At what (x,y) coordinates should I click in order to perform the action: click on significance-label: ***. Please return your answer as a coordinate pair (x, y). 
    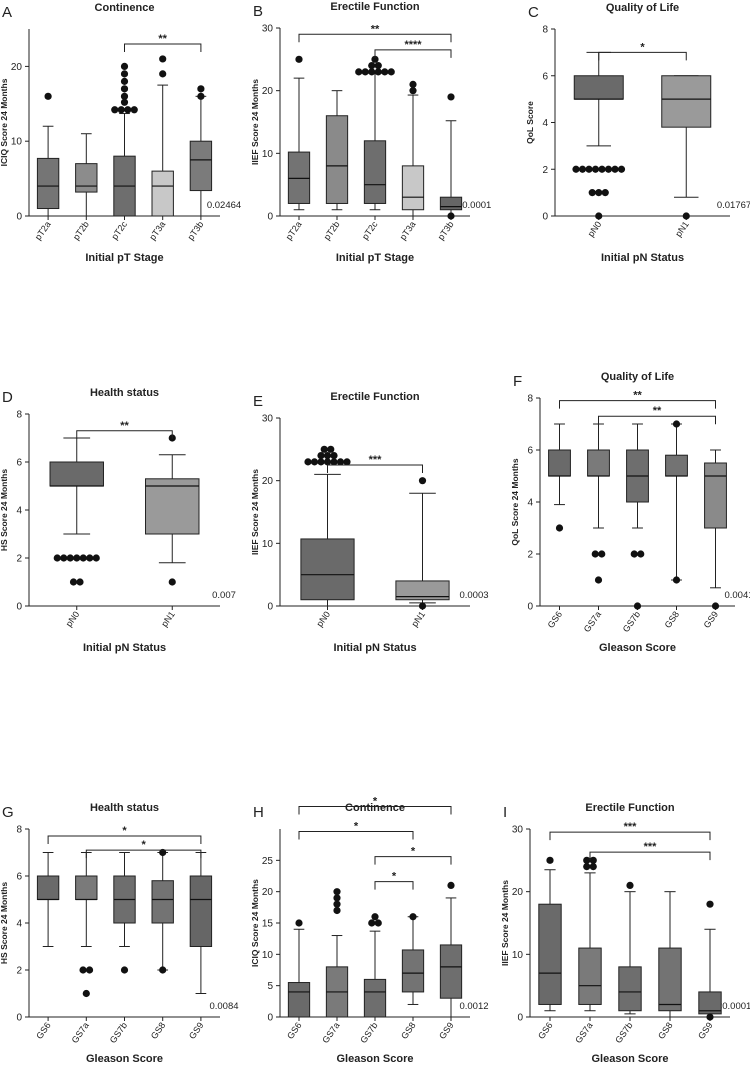
    Looking at the image, I should click on (631, 827).